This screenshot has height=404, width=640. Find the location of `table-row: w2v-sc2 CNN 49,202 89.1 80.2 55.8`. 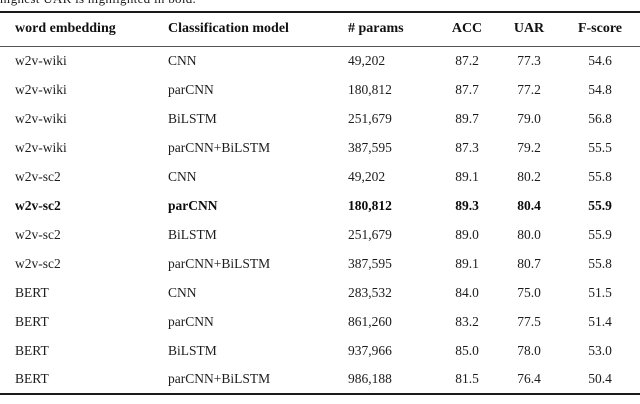

table-row: w2v-sc2 CNN 49,202 89.1 80.2 55.8 is located at coordinates (320, 176).